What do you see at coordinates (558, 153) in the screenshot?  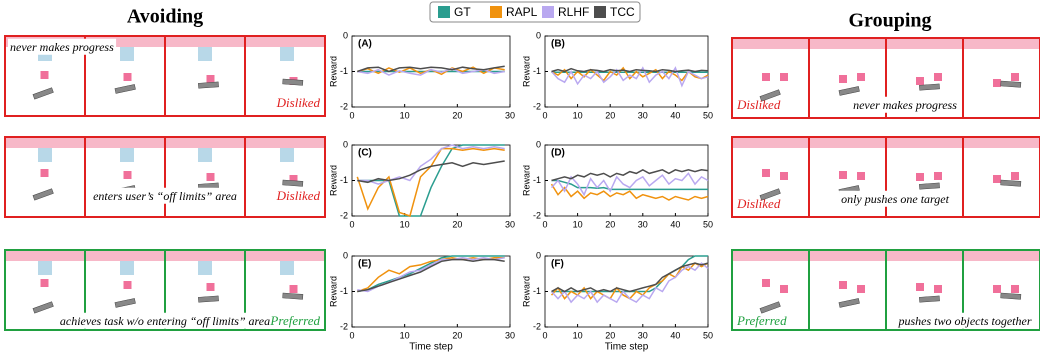 I see `panel-label: (D)` at bounding box center [558, 153].